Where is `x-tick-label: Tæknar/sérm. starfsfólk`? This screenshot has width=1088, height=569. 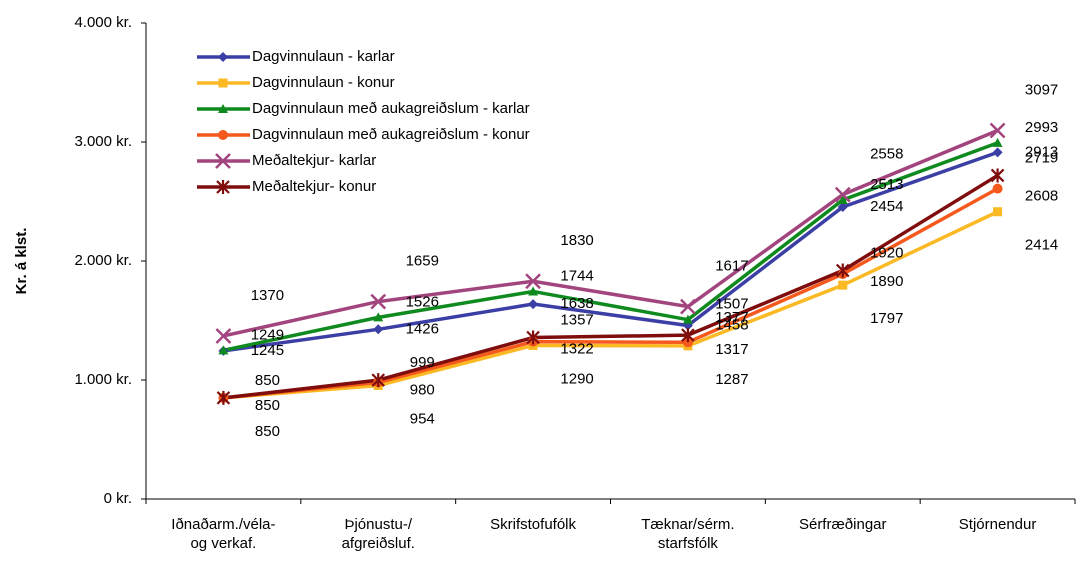 x-tick-label: Tæknar/sérm. starfsfólk is located at coordinates (688, 534).